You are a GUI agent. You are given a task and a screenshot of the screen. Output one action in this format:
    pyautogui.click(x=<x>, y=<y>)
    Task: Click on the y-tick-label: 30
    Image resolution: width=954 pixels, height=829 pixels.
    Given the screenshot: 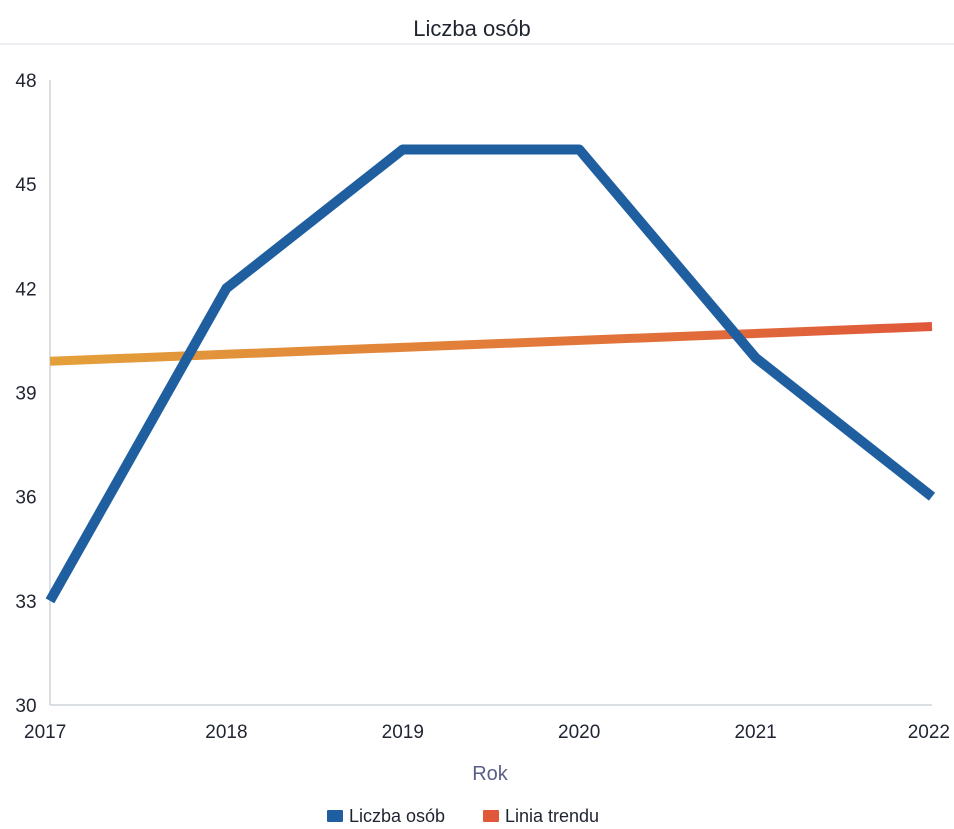 What is the action you would take?
    pyautogui.click(x=25, y=706)
    